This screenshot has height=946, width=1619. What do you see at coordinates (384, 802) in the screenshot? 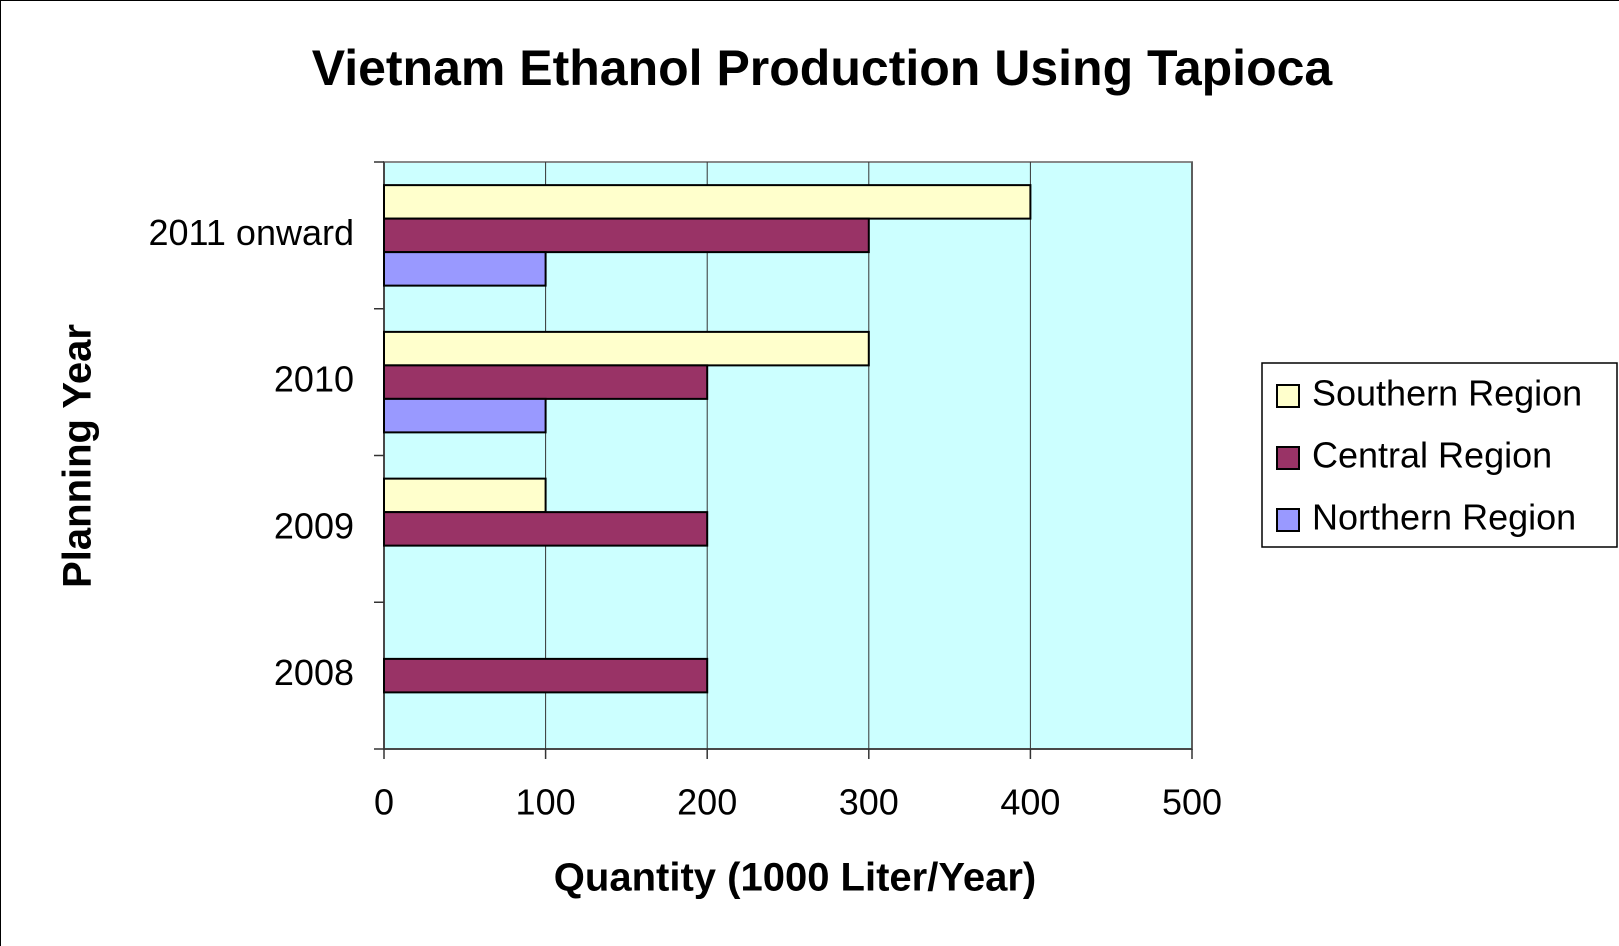
I see `x-tick-label: 0` at bounding box center [384, 802].